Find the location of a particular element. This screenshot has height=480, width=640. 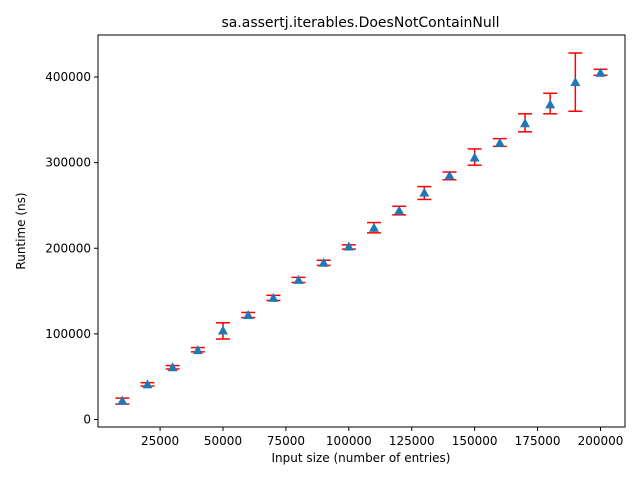

x-tick-label: 150000 is located at coordinates (475, 441).